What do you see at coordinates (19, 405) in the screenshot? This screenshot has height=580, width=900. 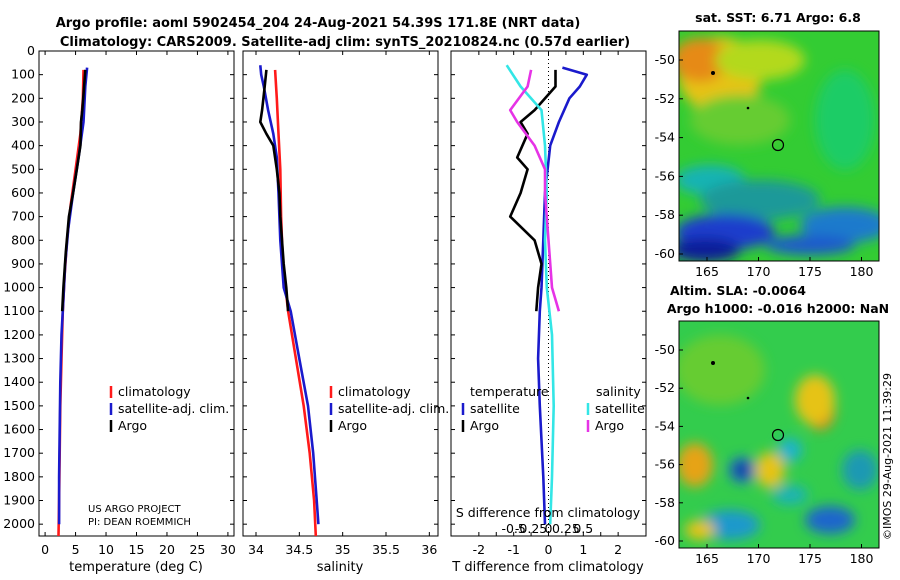 I see `y-tick-label: 1500` at bounding box center [19, 405].